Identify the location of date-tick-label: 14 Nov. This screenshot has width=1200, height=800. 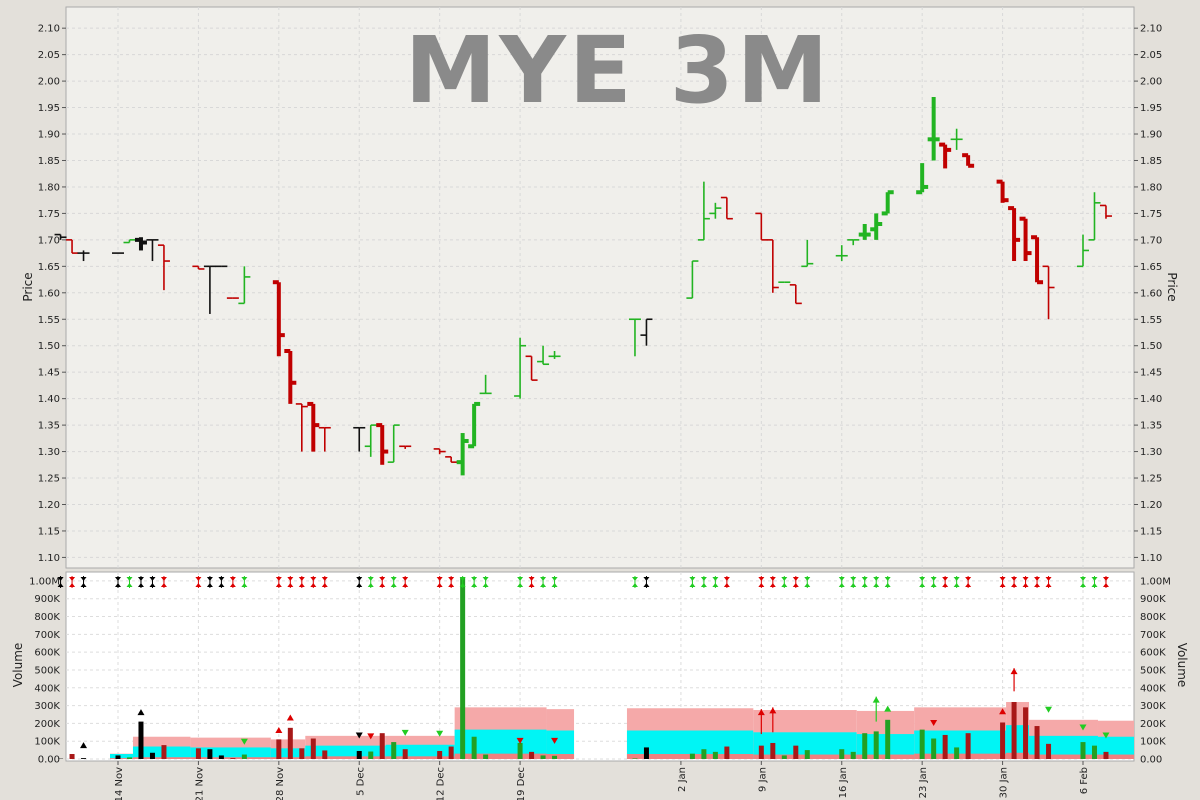
(119, 783).